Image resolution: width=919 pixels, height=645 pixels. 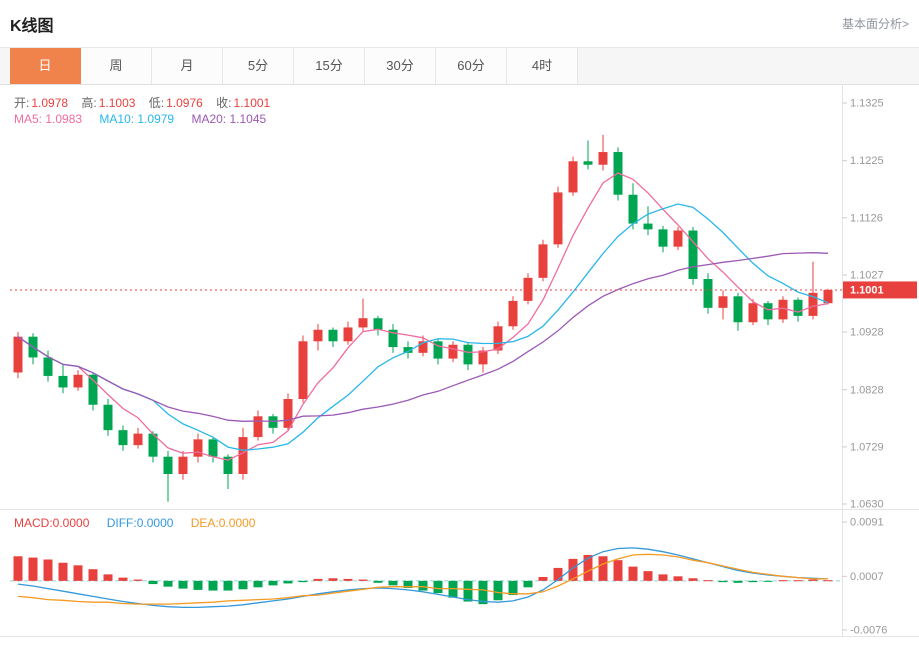 I want to click on diff-line, so click(x=423, y=578).